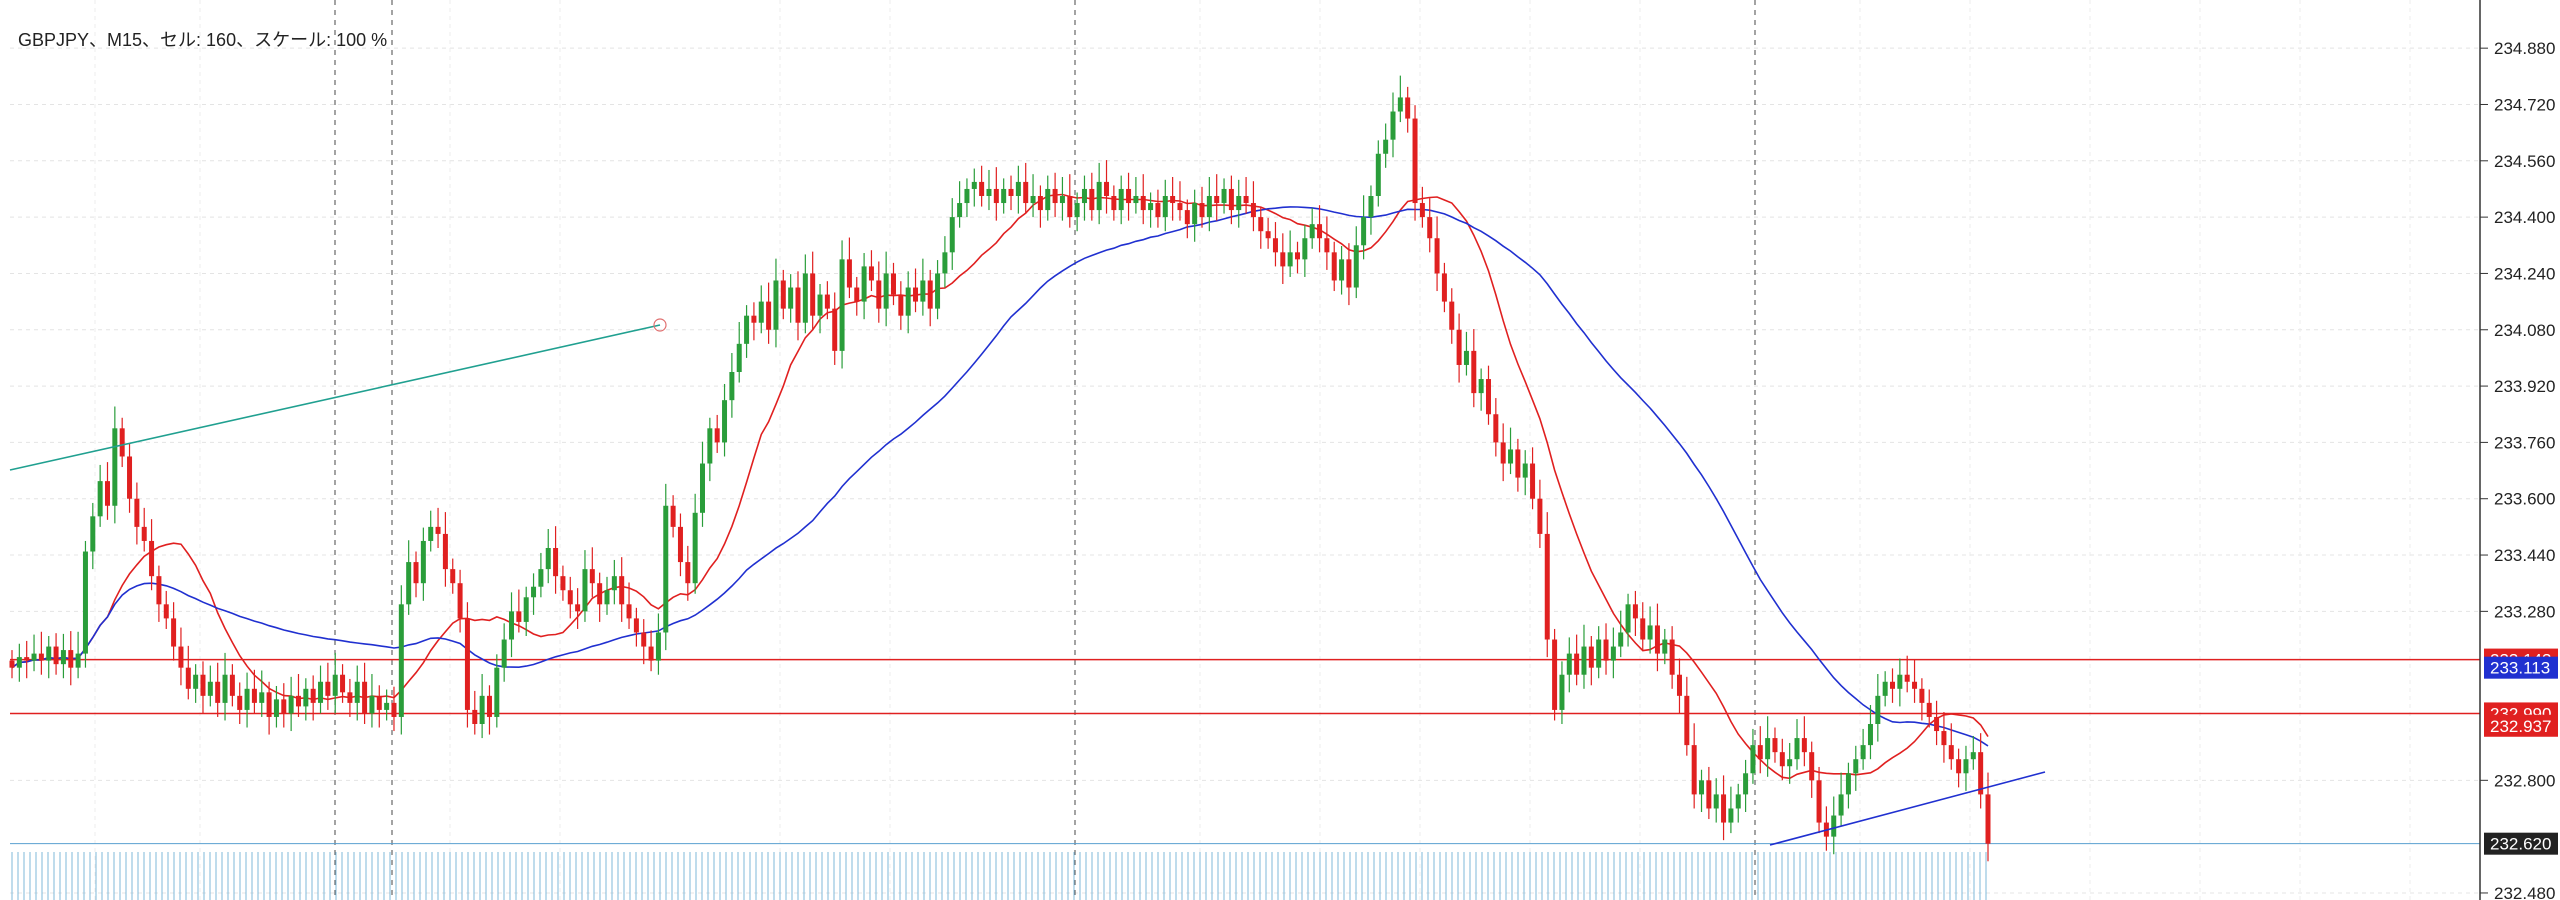  I want to click on price-tag-label: 233.113, so click(2520, 668).